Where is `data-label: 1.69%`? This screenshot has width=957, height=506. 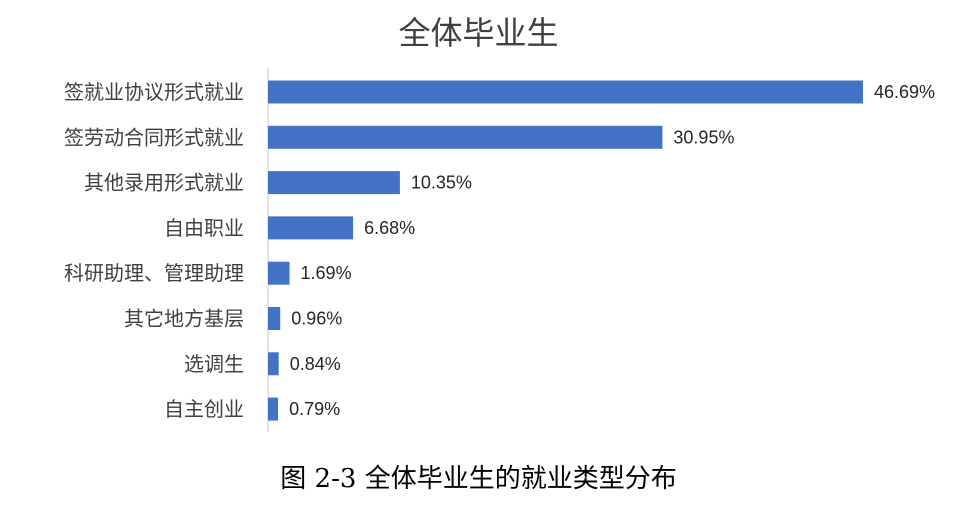 data-label: 1.69% is located at coordinates (326, 273).